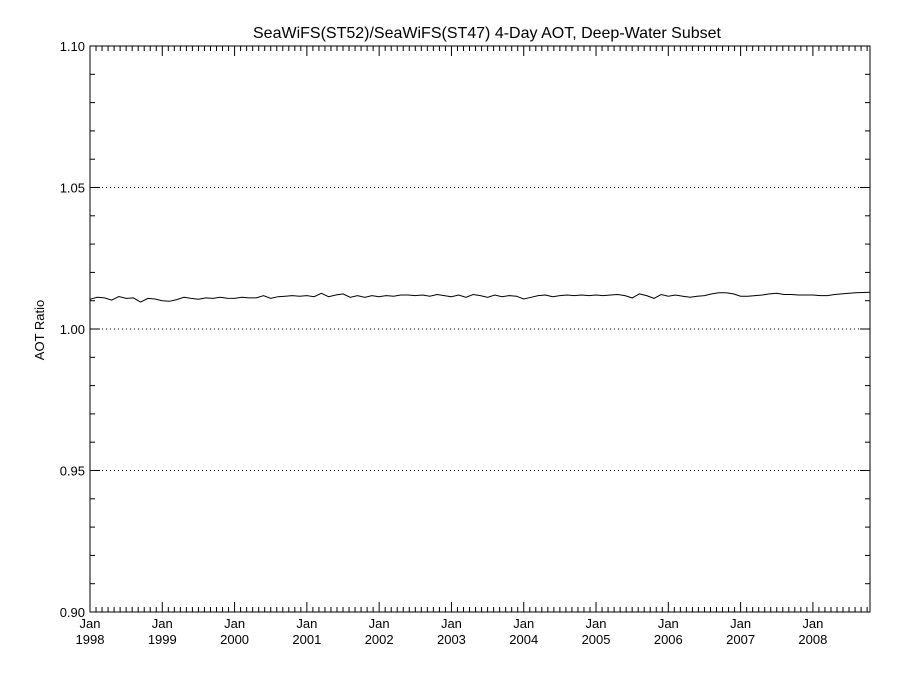  I want to click on x-tick-year-label: 1999, so click(162, 639).